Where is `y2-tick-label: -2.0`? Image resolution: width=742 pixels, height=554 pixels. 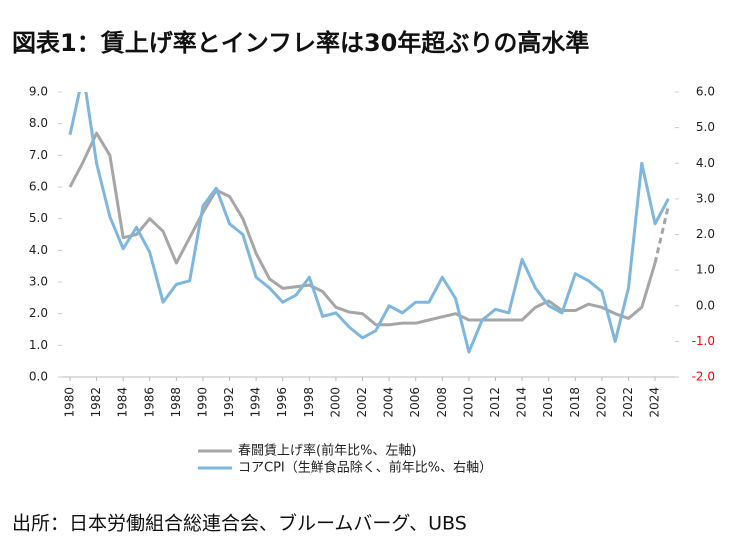
y2-tick-label: -2.0 is located at coordinates (703, 377).